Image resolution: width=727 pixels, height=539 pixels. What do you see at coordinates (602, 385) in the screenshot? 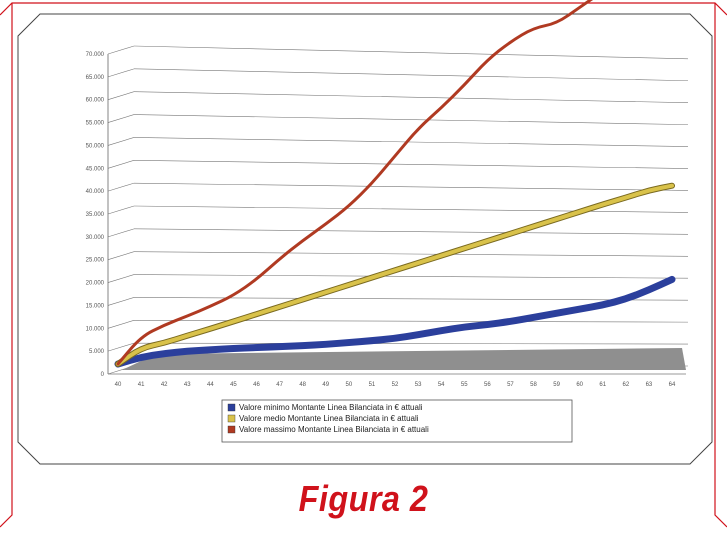
I see `x-tick-label: 61` at bounding box center [602, 385].